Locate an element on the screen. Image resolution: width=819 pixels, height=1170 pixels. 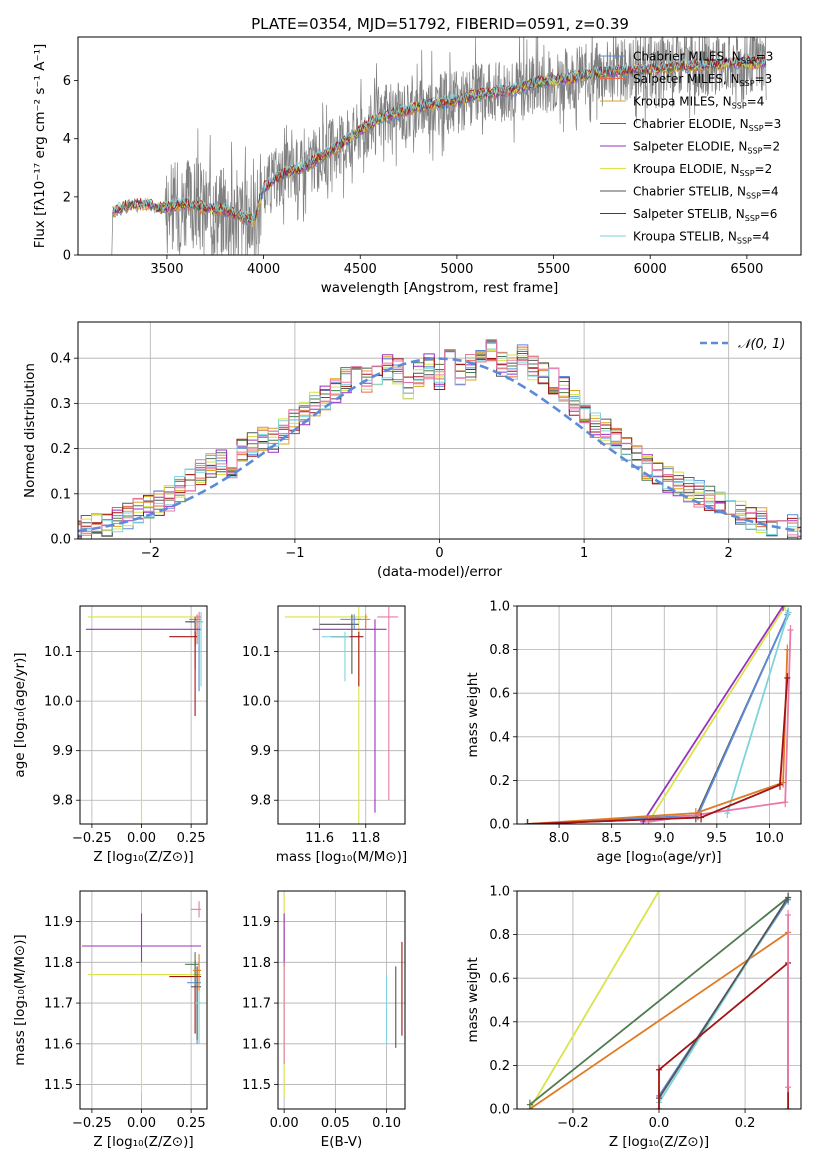
y-axis-label: Normed distribution is located at coordinates (30, 430).